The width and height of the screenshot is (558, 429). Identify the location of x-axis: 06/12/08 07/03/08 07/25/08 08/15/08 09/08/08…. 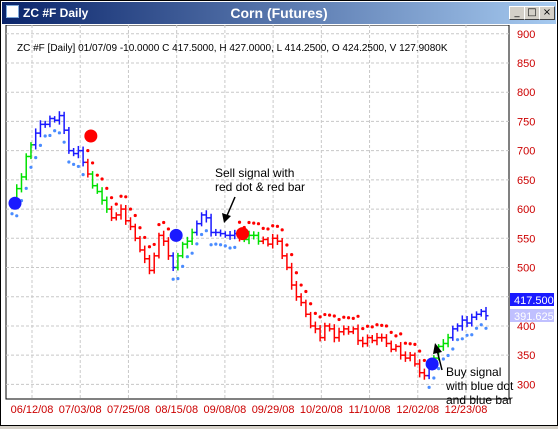
(249, 410).